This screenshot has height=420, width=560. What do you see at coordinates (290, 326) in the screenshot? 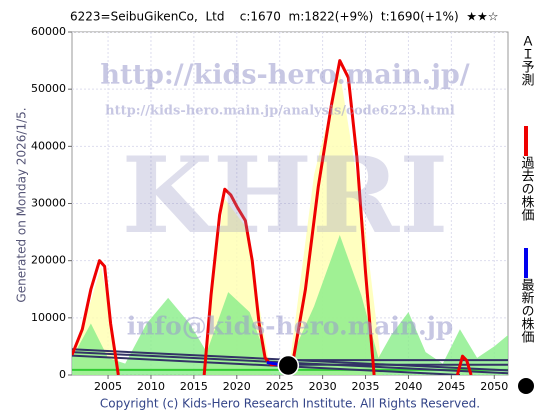
I see `watermark: info@kids-hero.main.jp` at bounding box center [290, 326].